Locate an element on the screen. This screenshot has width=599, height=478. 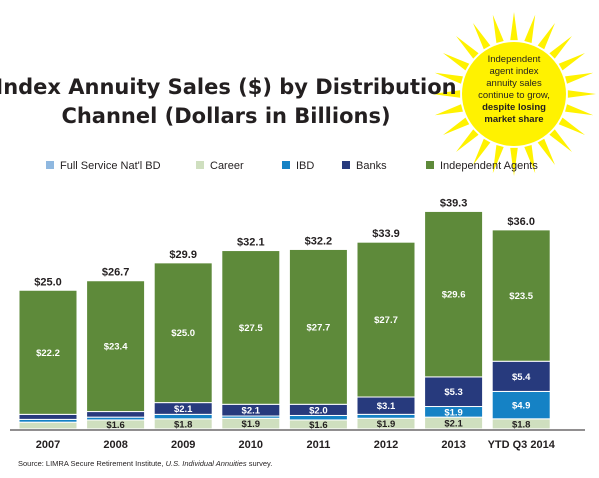
total-label: $36.0 is located at coordinates (521, 222).